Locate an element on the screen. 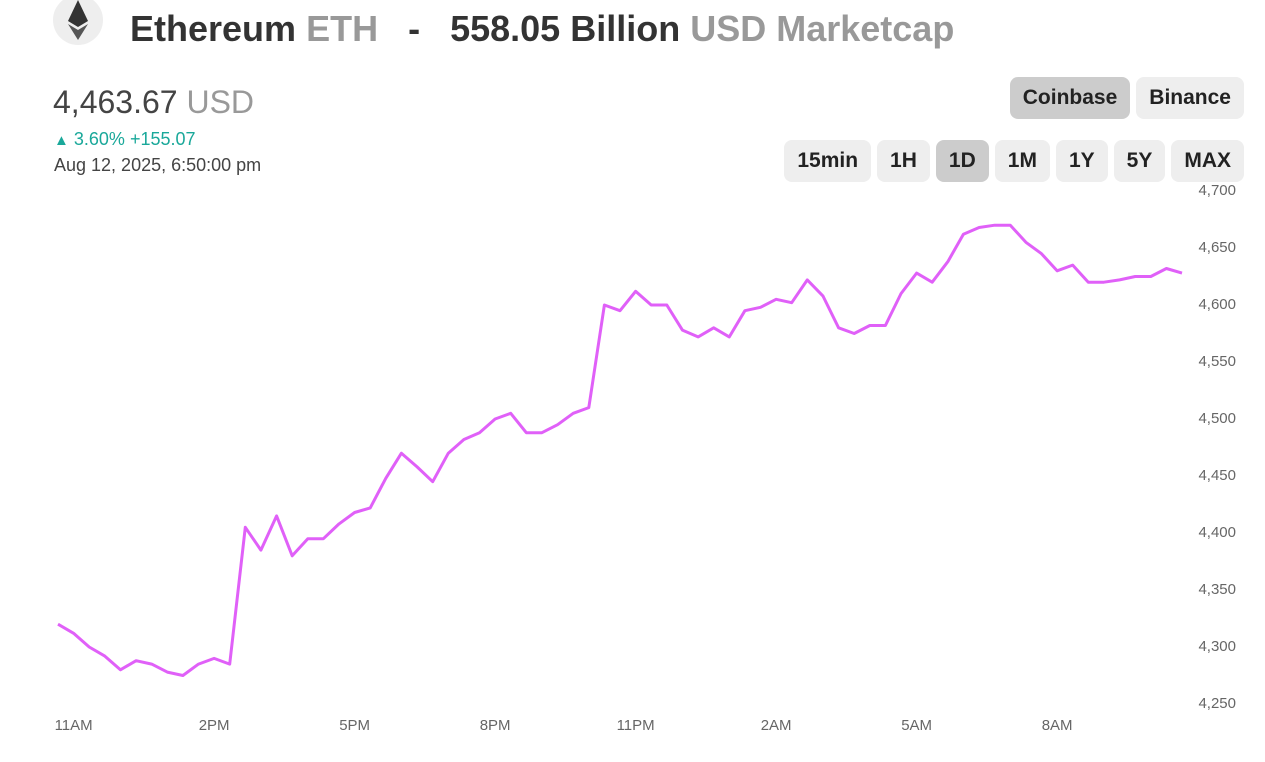 The height and width of the screenshot is (762, 1265). timestamp: Aug 12, 2025, 6:50:00 pm is located at coordinates (158, 165).